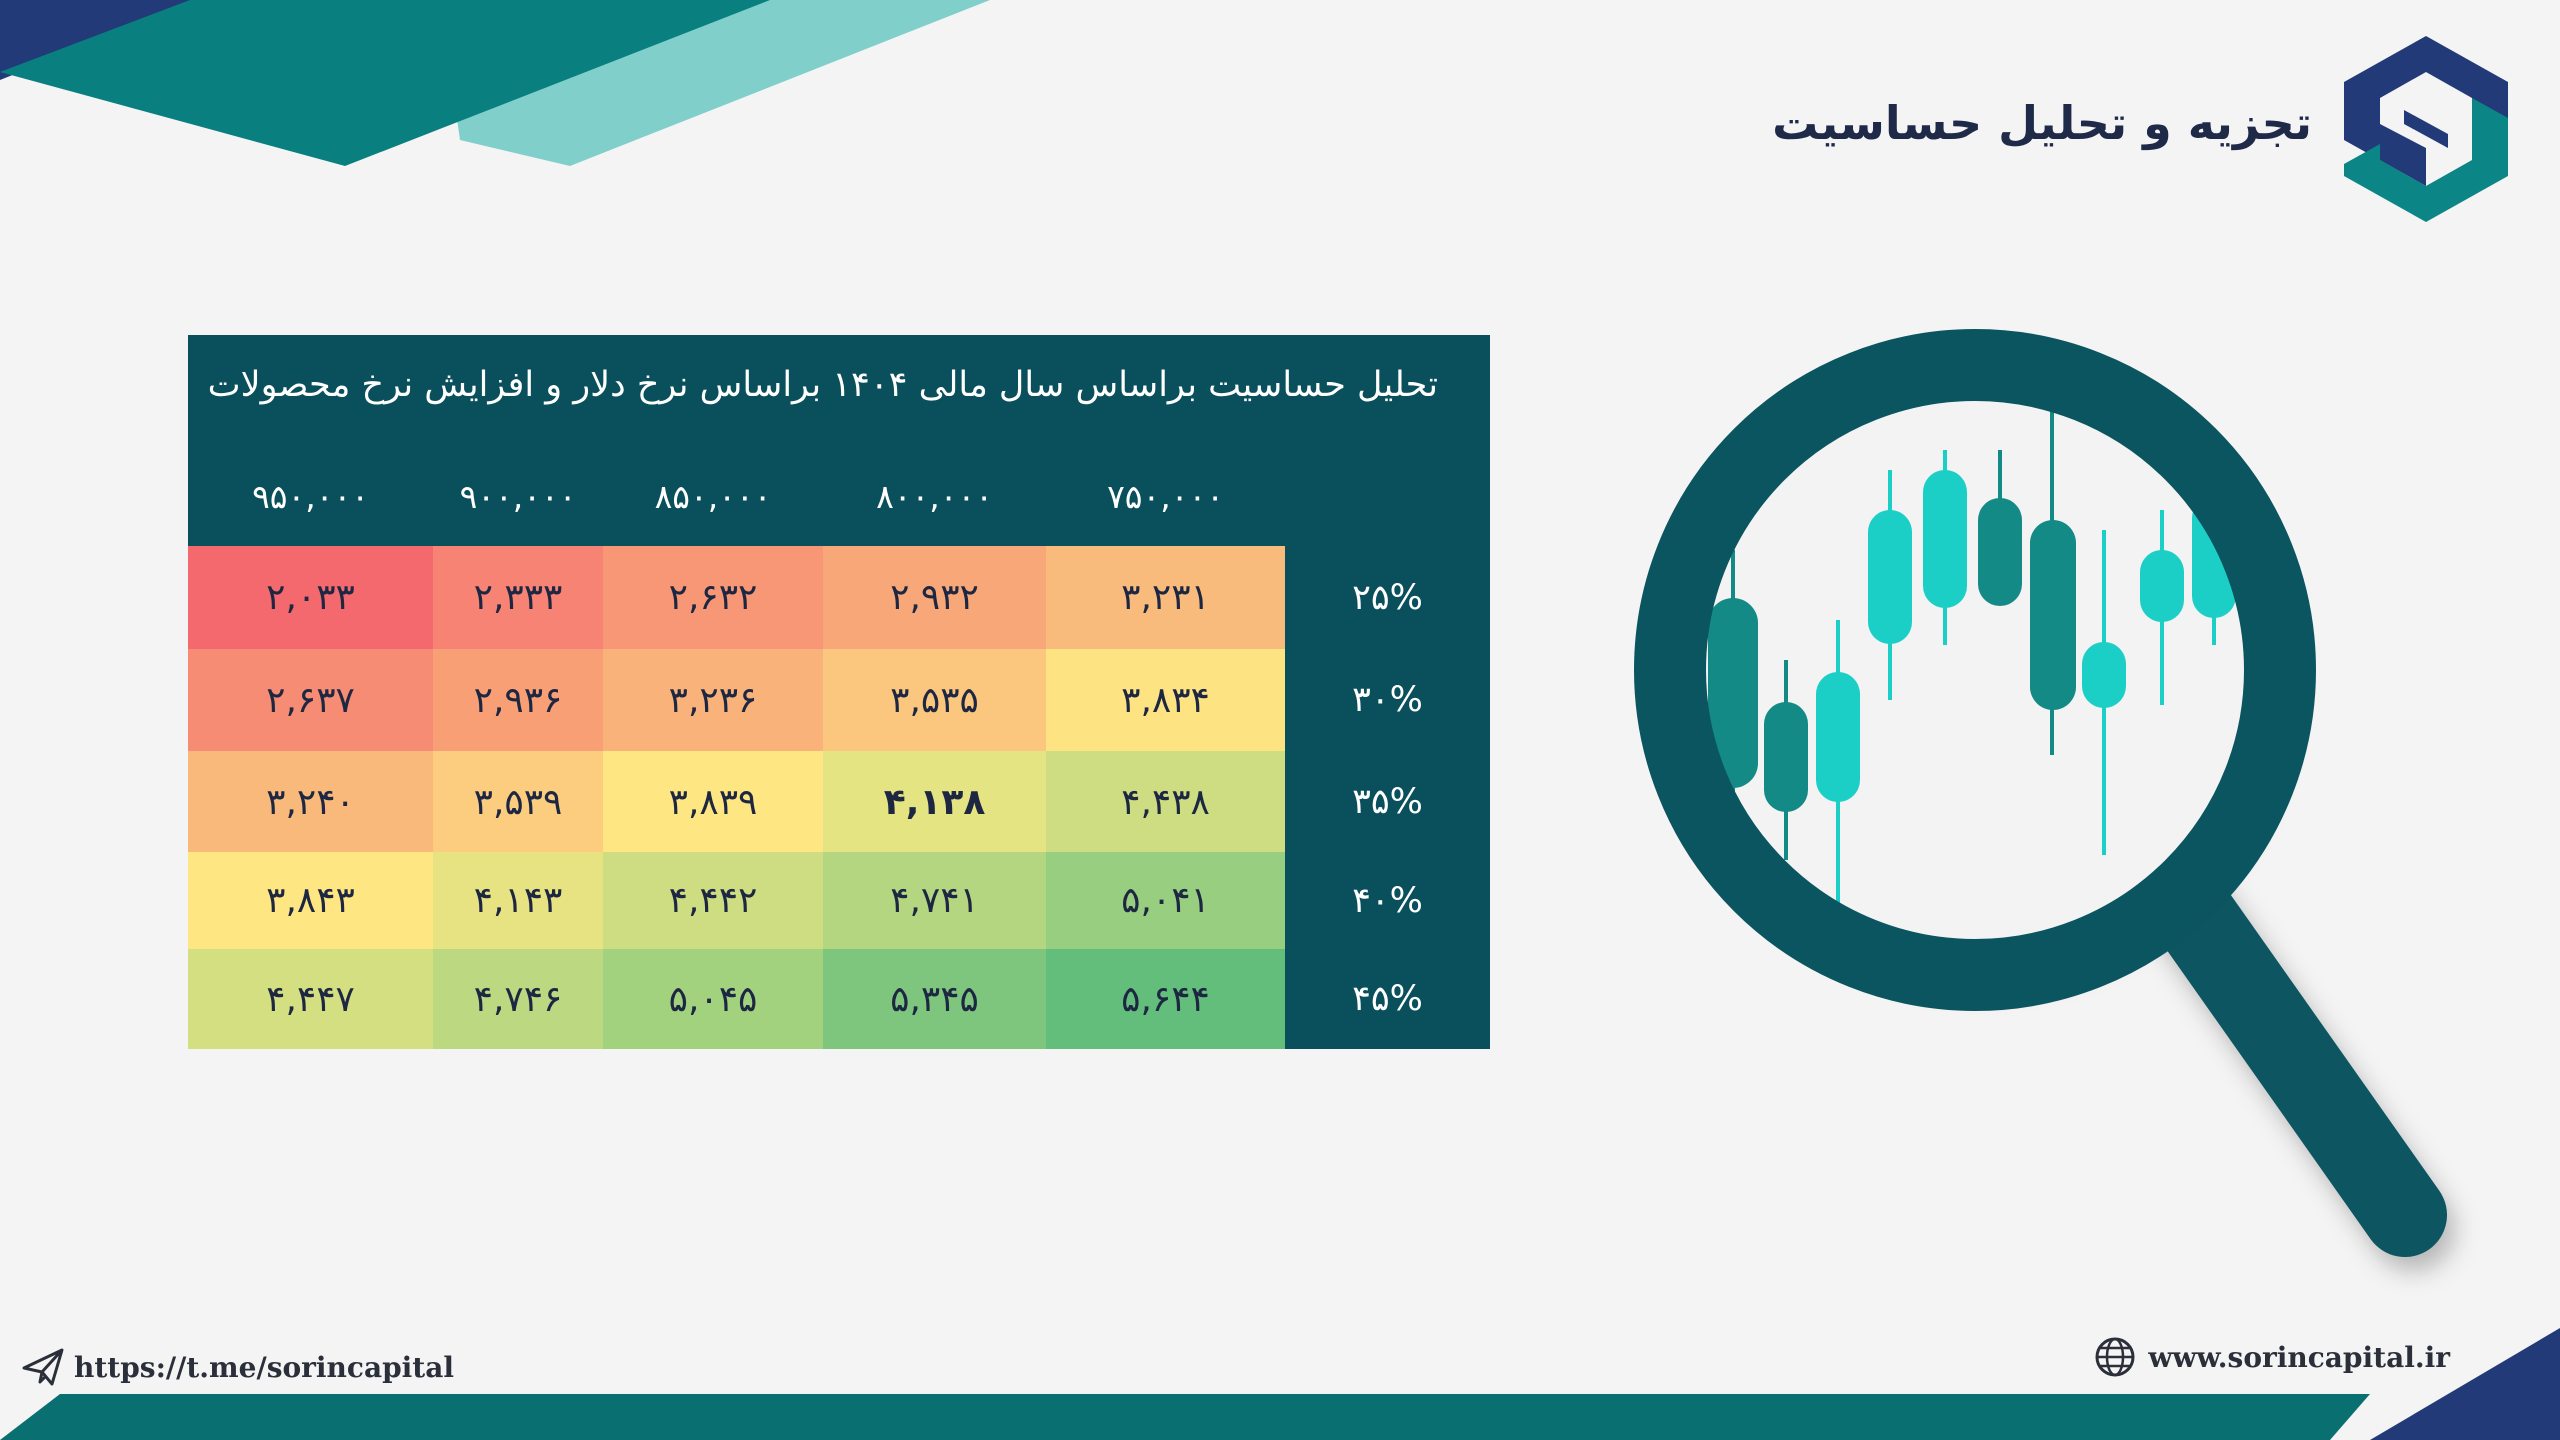  What do you see at coordinates (310, 597) in the screenshot?
I see `table-cell: ۲,۰۳۳` at bounding box center [310, 597].